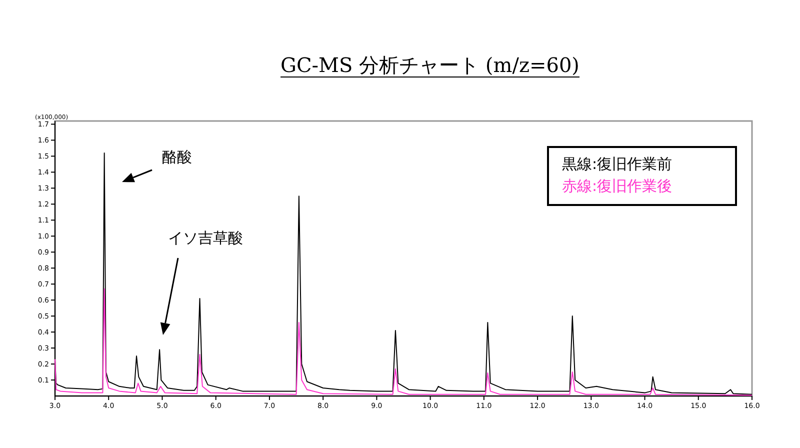 The width and height of the screenshot is (800, 448). I want to click on annotation: 酪酸, so click(177, 157).